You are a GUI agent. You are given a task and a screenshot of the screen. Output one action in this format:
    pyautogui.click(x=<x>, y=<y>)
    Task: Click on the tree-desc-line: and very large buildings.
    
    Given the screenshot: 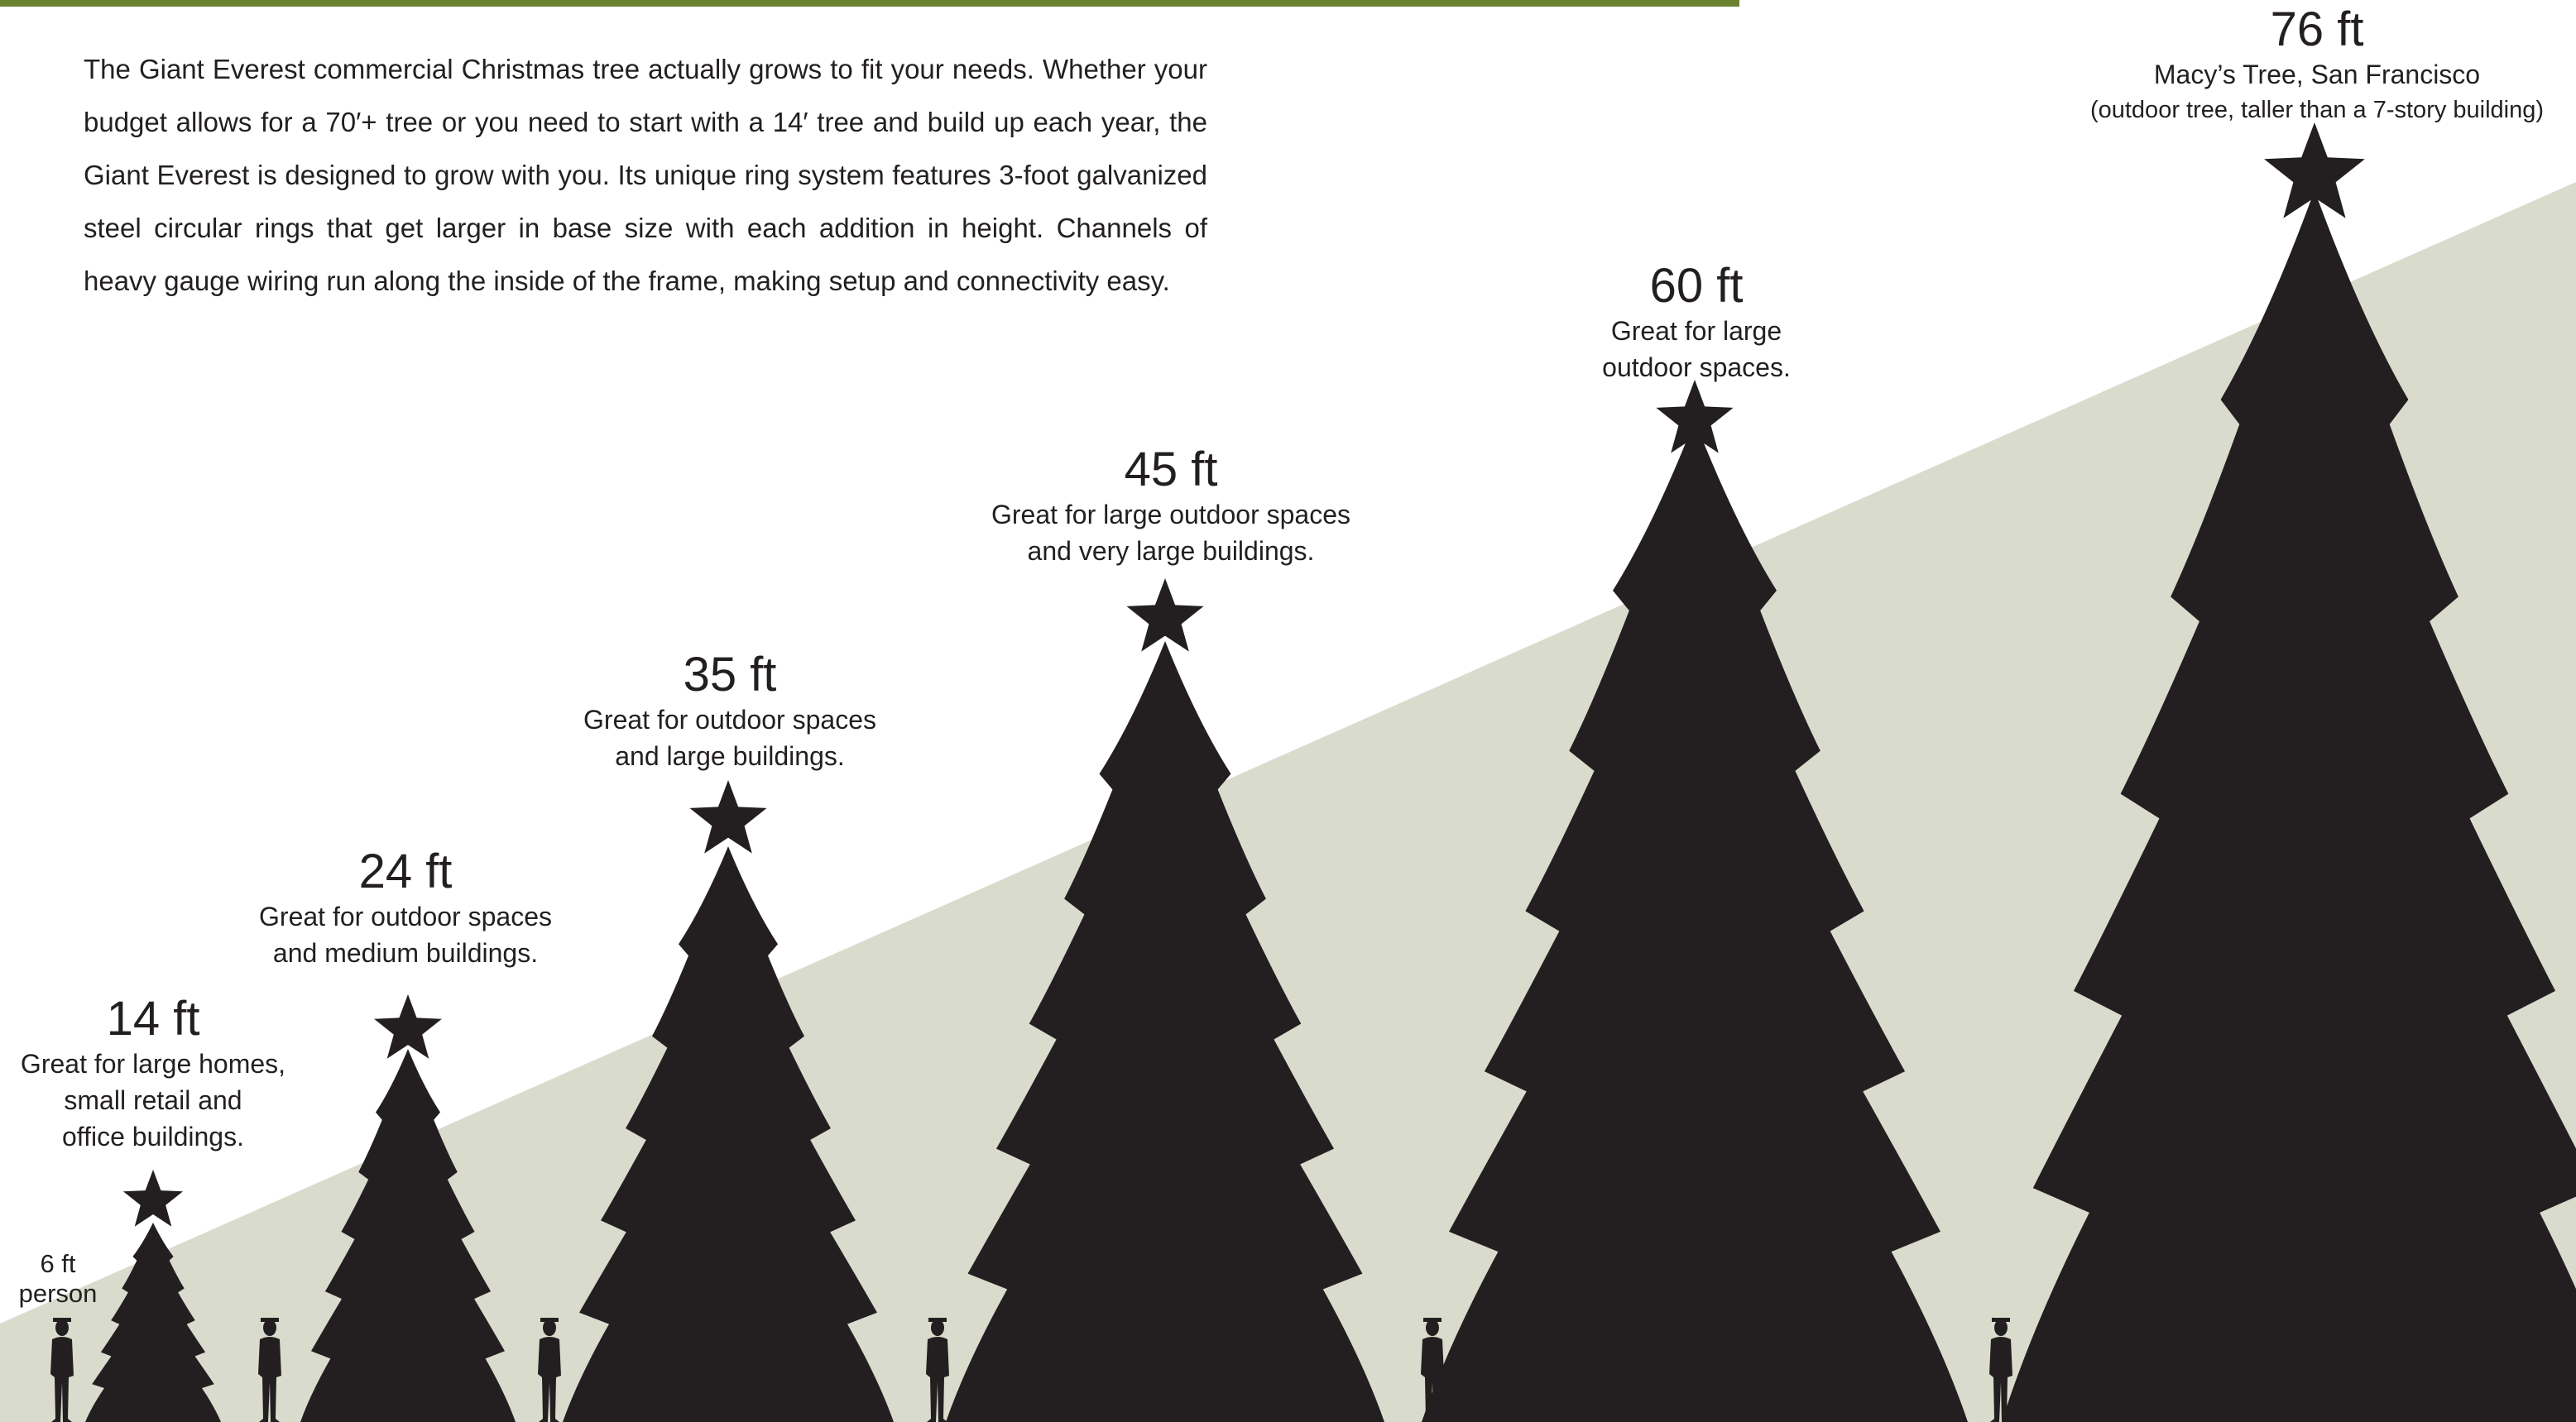 What is the action you would take?
    pyautogui.click(x=1171, y=551)
    